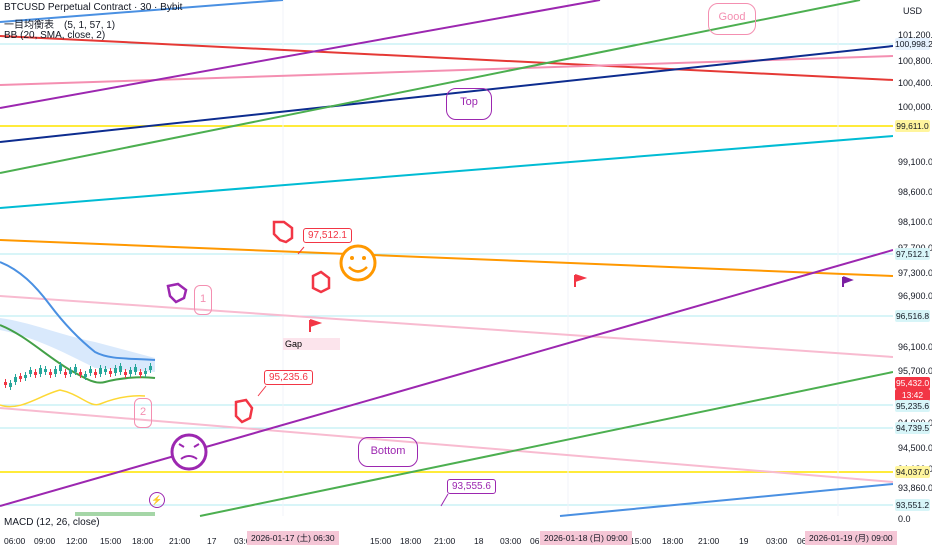 Image resolution: width=932 pixels, height=550 pixels. What do you see at coordinates (913, 44) in the screenshot?
I see `price-badge: 100,998.2` at bounding box center [913, 44].